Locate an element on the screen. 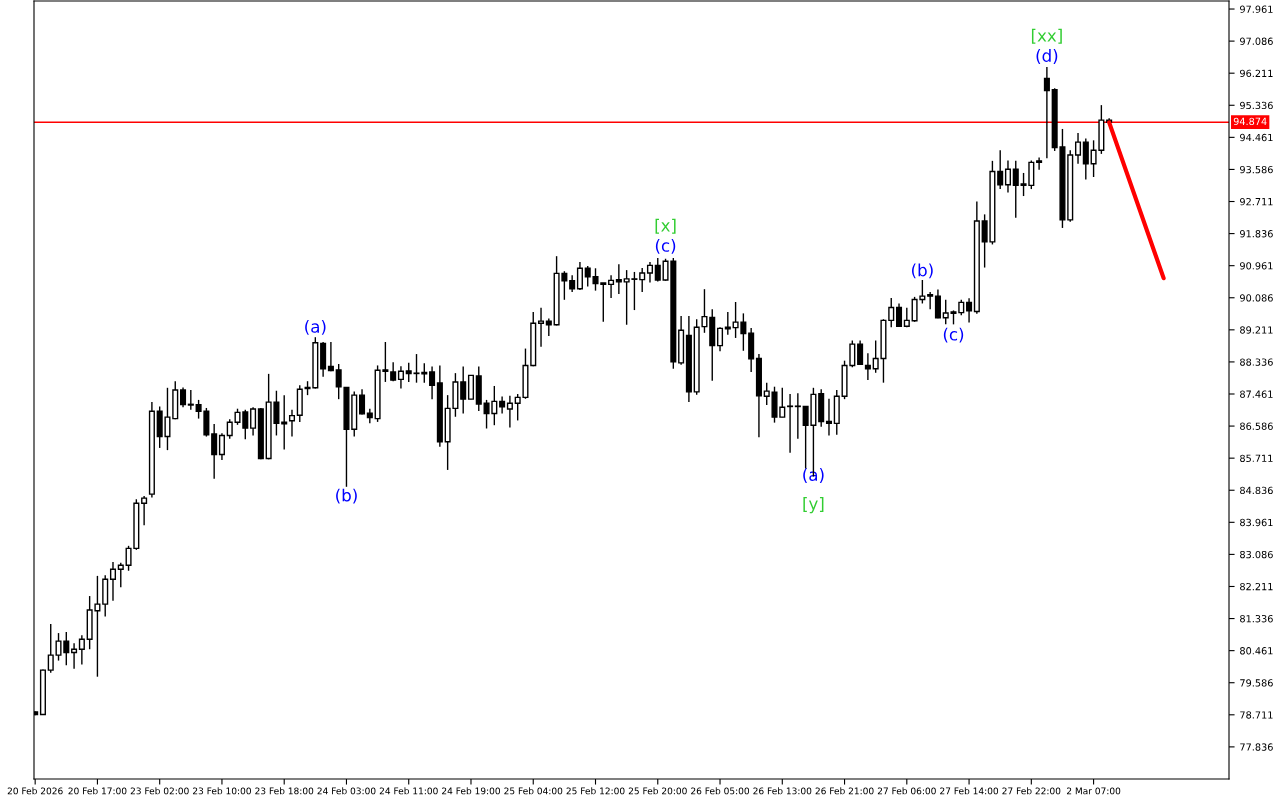 This screenshot has width=1280, height=800. x-tick-label: 20 Feb 2026 is located at coordinates (35, 791).